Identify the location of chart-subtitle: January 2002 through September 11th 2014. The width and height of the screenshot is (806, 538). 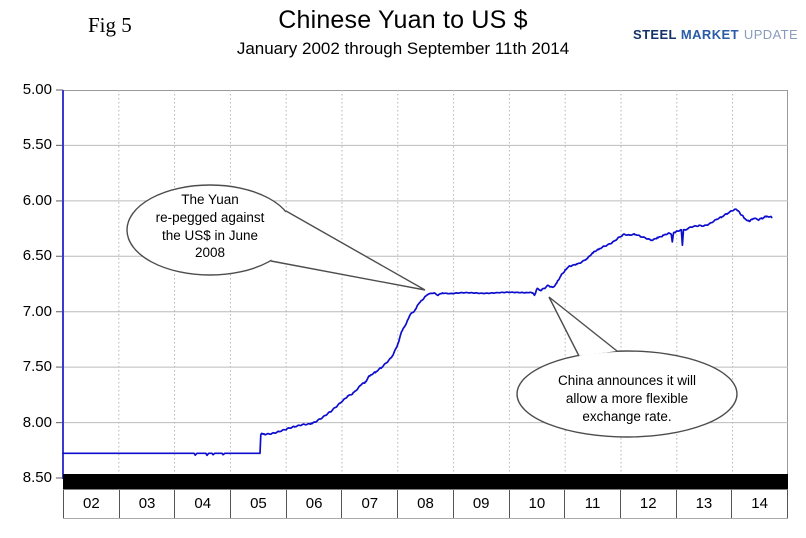
(403, 48).